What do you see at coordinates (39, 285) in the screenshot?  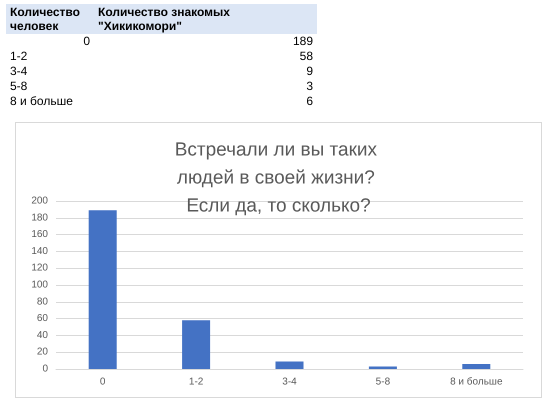 I see `y-tick-label: 100` at bounding box center [39, 285].